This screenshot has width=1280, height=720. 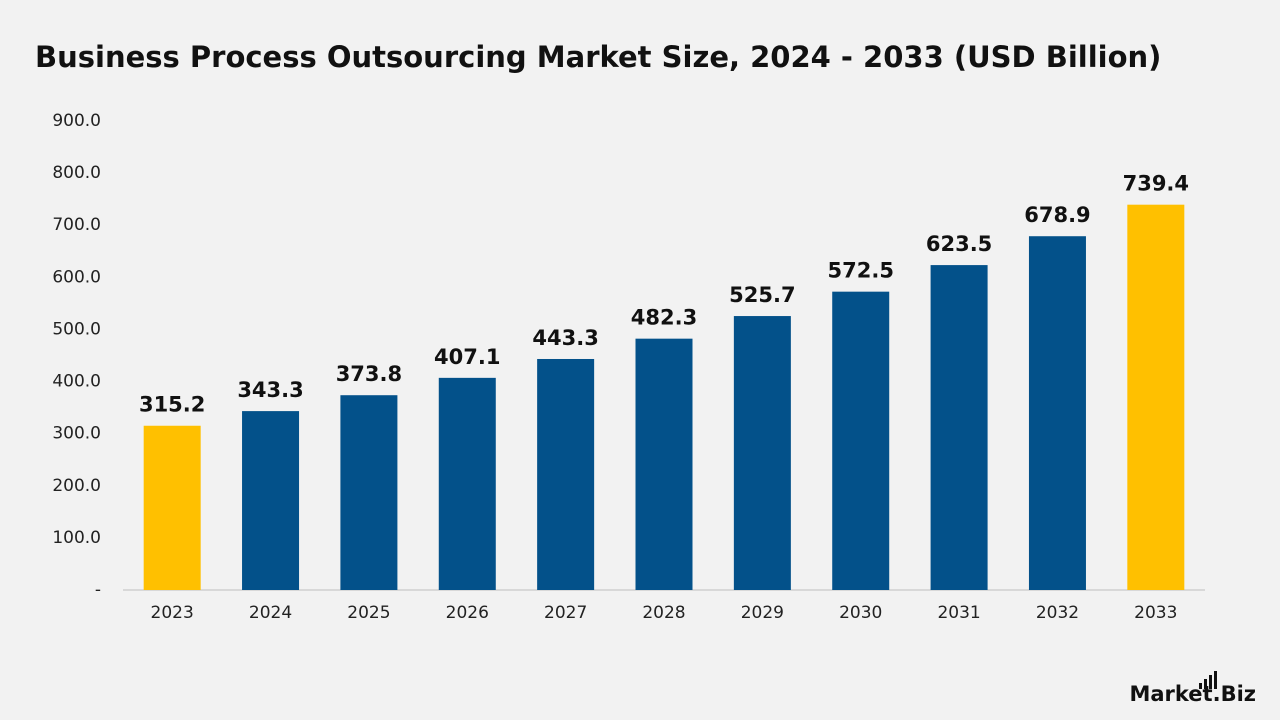 I want to click on value-label: 572.5, so click(x=861, y=271).